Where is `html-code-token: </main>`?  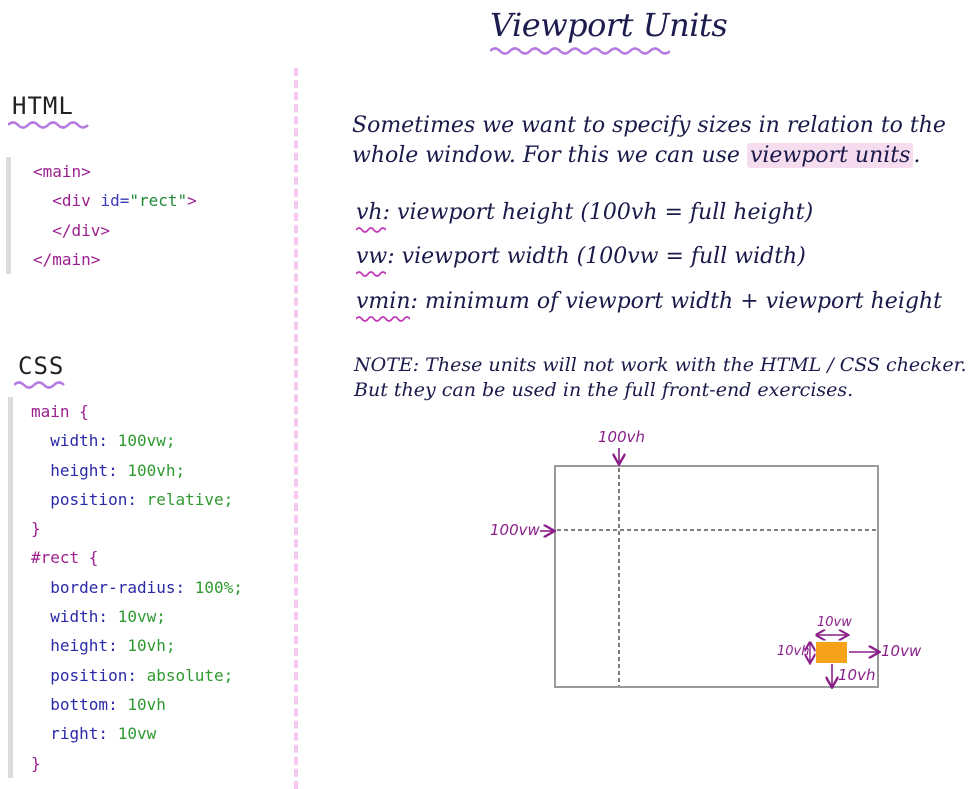 html-code-token: </main> is located at coordinates (67, 259).